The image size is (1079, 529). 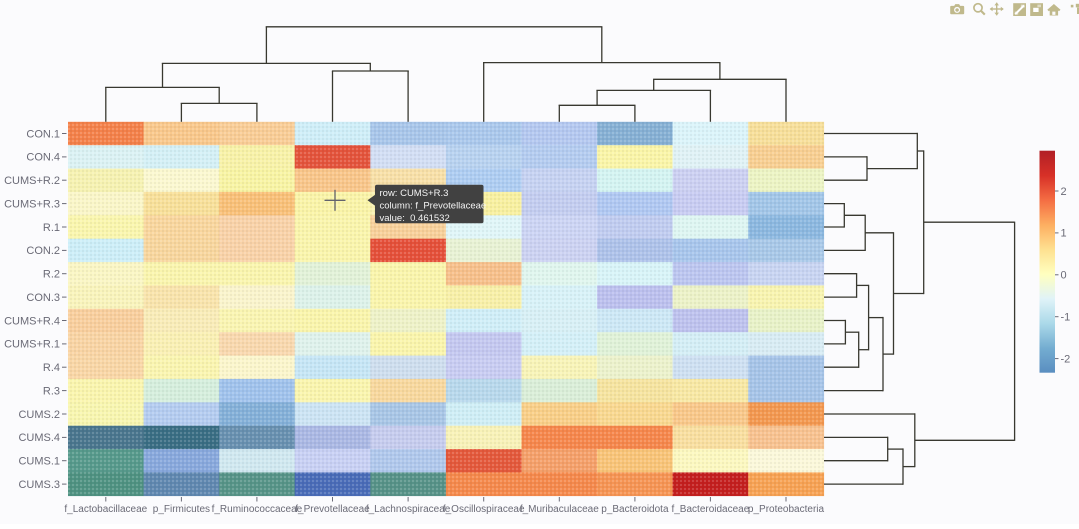 I want to click on svg-text: CUMS.3, so click(x=39, y=485).